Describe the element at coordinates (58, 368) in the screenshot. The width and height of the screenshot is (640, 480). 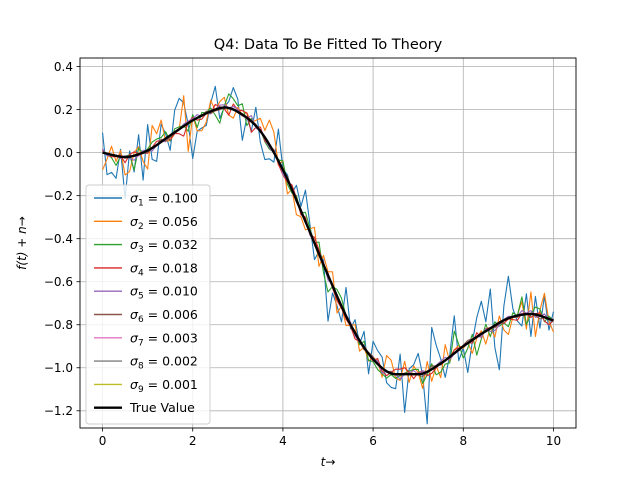
I see `y-tick-label: −1.0` at that location.